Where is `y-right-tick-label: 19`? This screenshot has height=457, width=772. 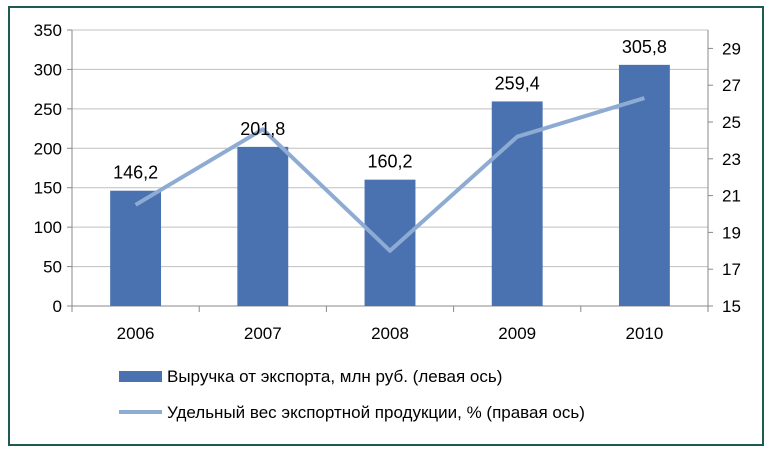
y-right-tick-label: 19 is located at coordinates (731, 232).